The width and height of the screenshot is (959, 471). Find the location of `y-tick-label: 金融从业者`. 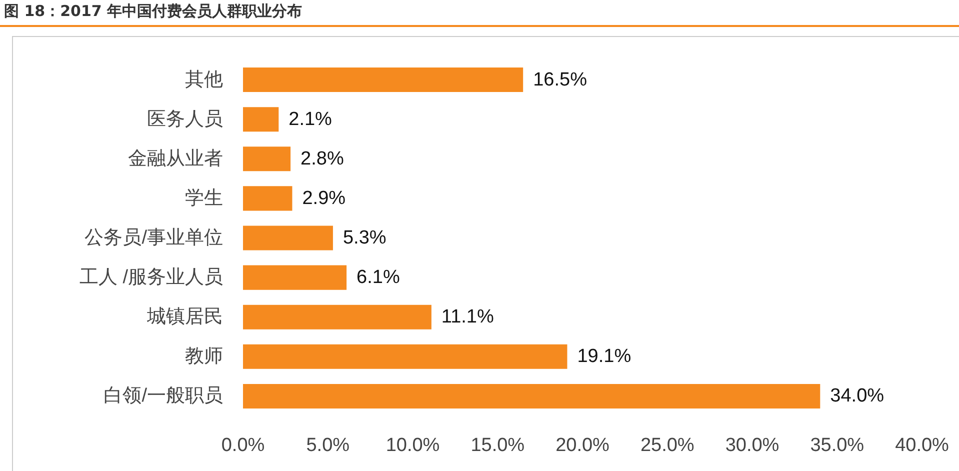

y-tick-label: 金融从业者 is located at coordinates (175, 159).